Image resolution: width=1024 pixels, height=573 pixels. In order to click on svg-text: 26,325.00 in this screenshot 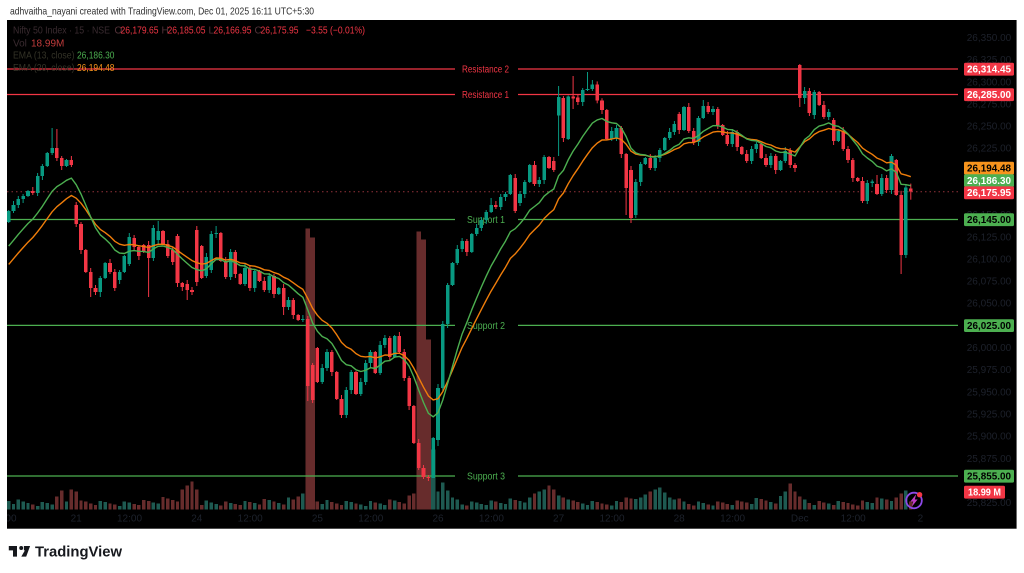, I will do `click(989, 60)`.